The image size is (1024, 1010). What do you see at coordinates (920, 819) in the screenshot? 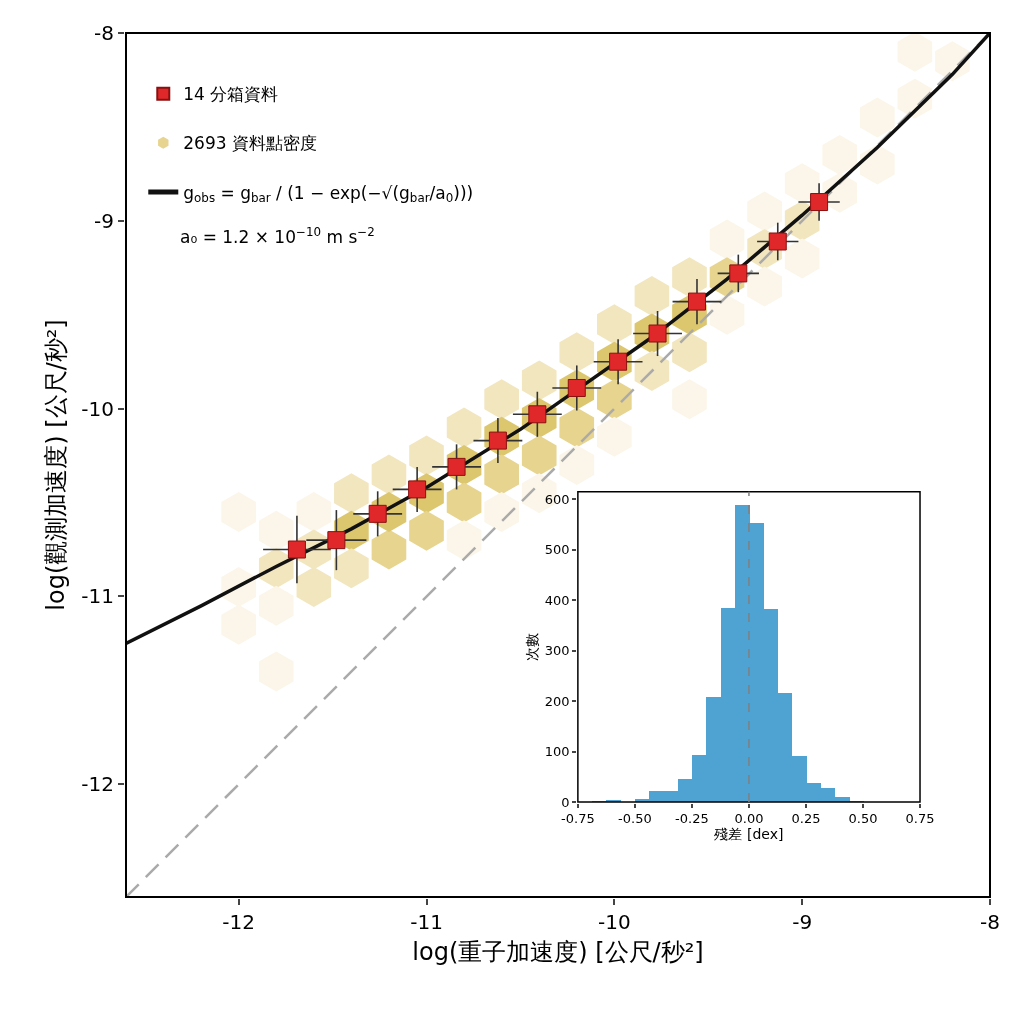
I see `x-tick-label: 0.75` at bounding box center [920, 819].